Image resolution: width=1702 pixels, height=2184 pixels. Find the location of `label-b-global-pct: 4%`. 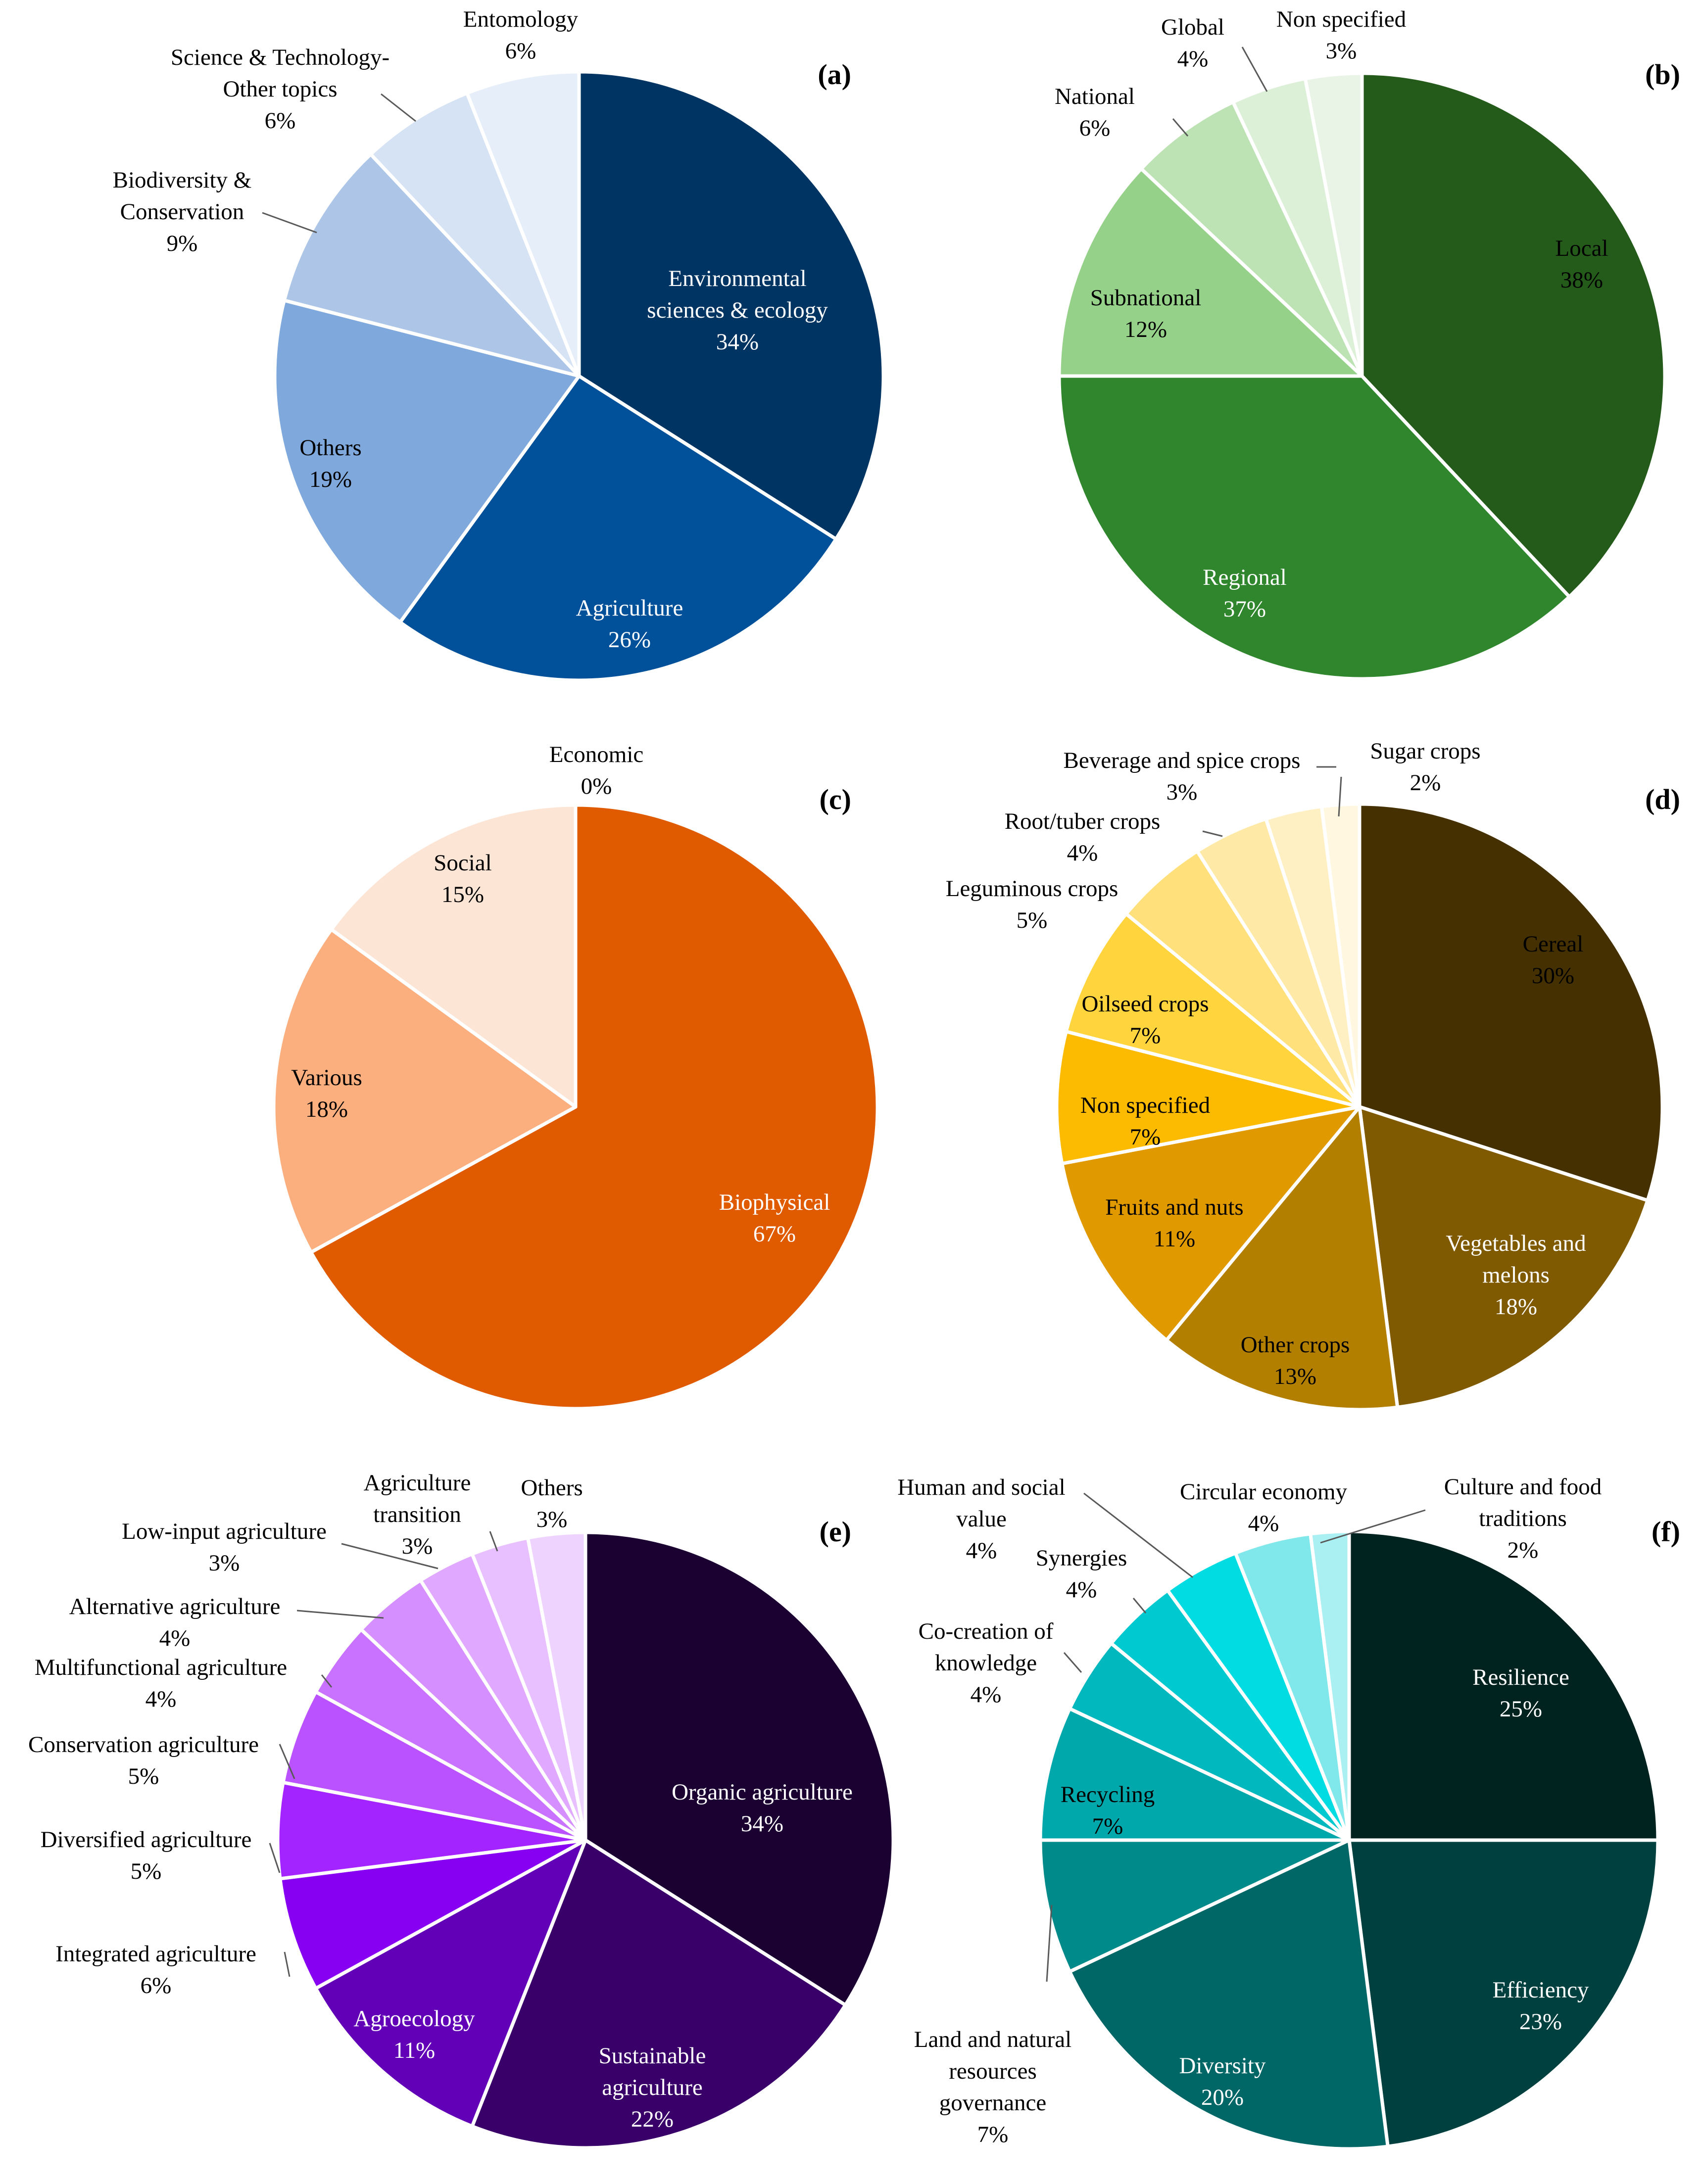

label-b-global-pct: 4% is located at coordinates (1193, 59).